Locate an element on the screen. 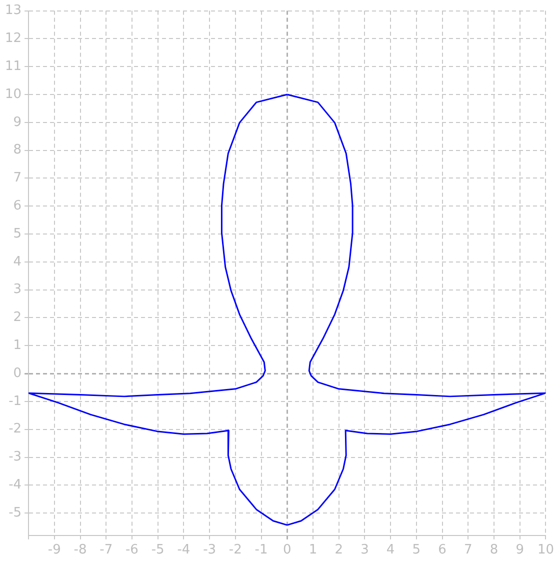 This screenshot has height=563, width=557. x-tick-label: 1 is located at coordinates (313, 550).